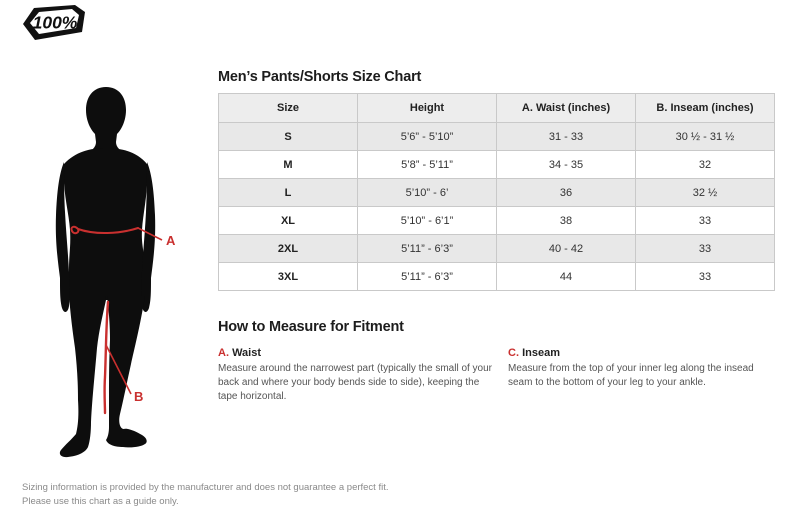 This screenshot has width=800, height=520. What do you see at coordinates (566, 136) in the screenshot?
I see `cell-waist: 31 - 33` at bounding box center [566, 136].